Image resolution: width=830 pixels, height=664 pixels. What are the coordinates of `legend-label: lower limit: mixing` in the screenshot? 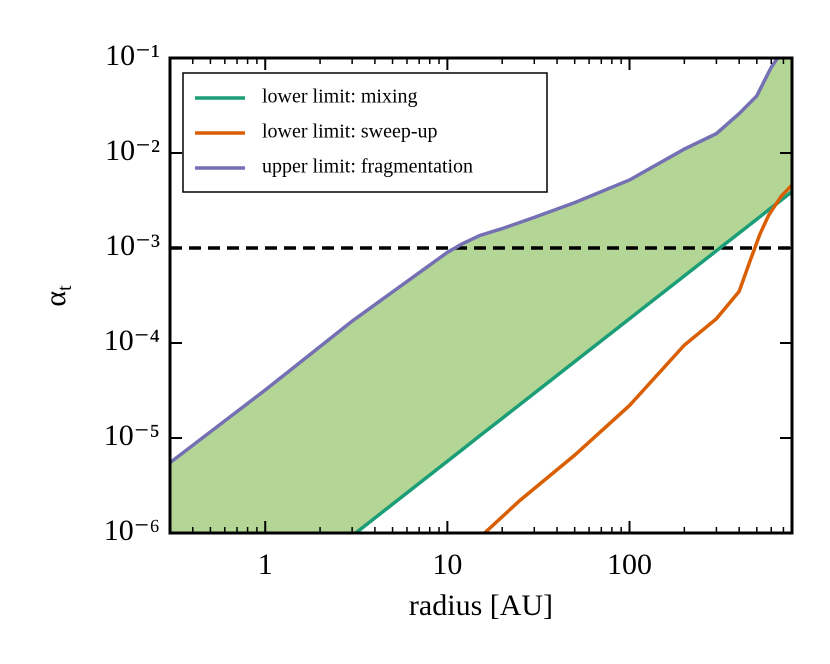 It's located at (340, 97).